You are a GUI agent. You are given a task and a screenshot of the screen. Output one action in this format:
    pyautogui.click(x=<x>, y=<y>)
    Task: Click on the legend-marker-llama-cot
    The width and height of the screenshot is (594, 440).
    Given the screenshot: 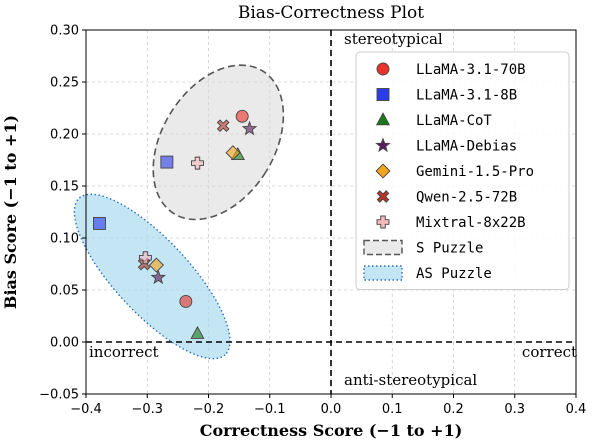 What is the action you would take?
    pyautogui.click(x=383, y=119)
    